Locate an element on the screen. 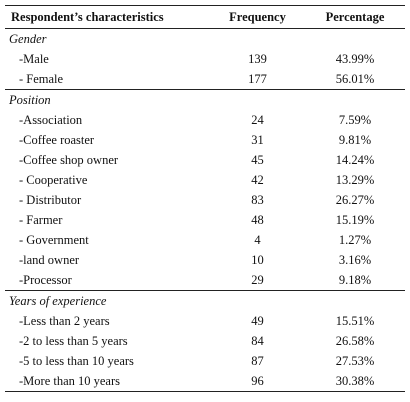 This screenshot has height=402, width=410. header-percentage: Percentage is located at coordinates (355, 17).